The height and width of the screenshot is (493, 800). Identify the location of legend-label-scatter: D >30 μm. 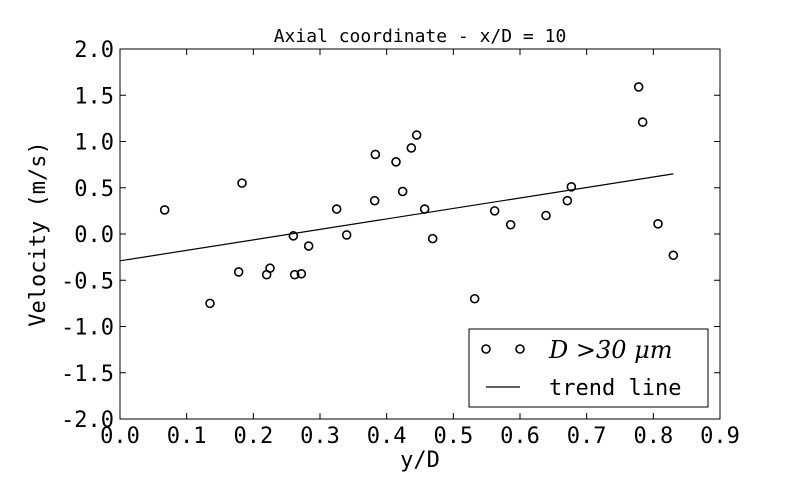
(610, 350).